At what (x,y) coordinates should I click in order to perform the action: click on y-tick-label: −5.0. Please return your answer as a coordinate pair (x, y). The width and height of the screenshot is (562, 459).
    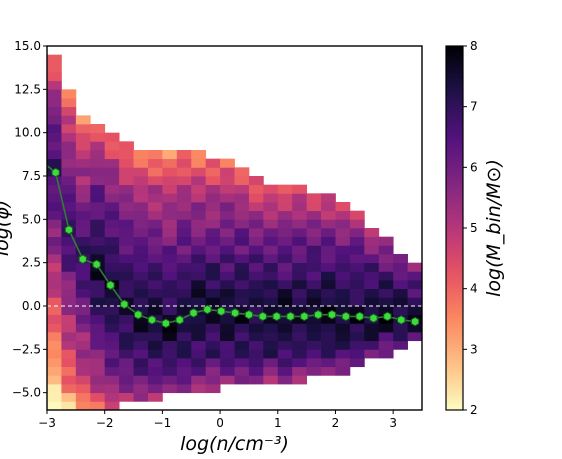
    Looking at the image, I should click on (26, 393).